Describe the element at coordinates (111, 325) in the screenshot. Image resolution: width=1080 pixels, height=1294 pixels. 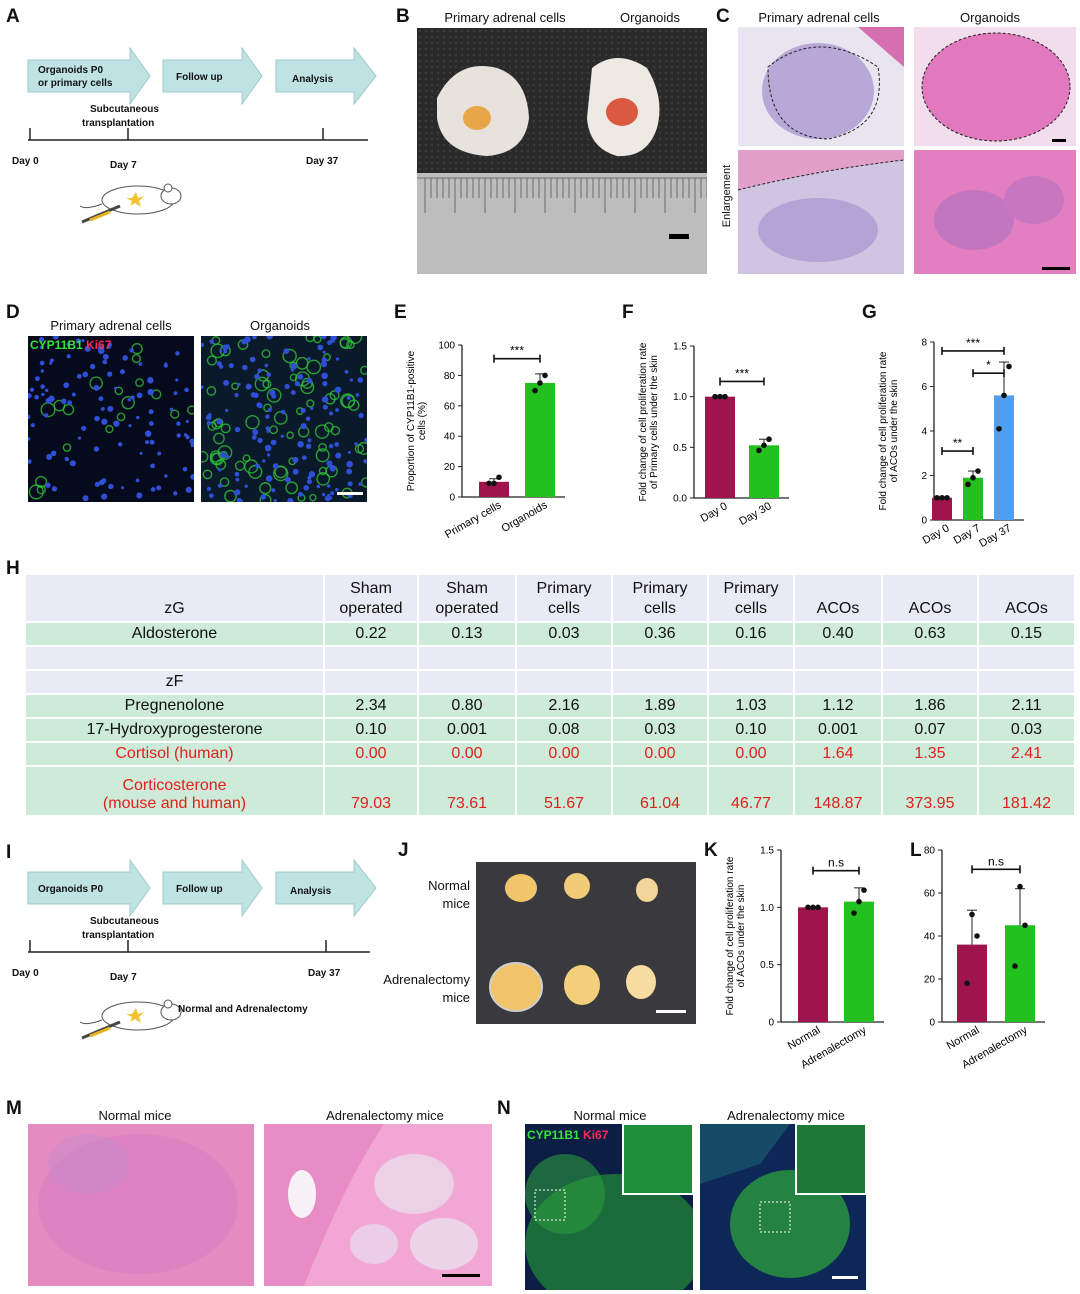
I see `d-caption-left: Primary adrenal cells` at that location.